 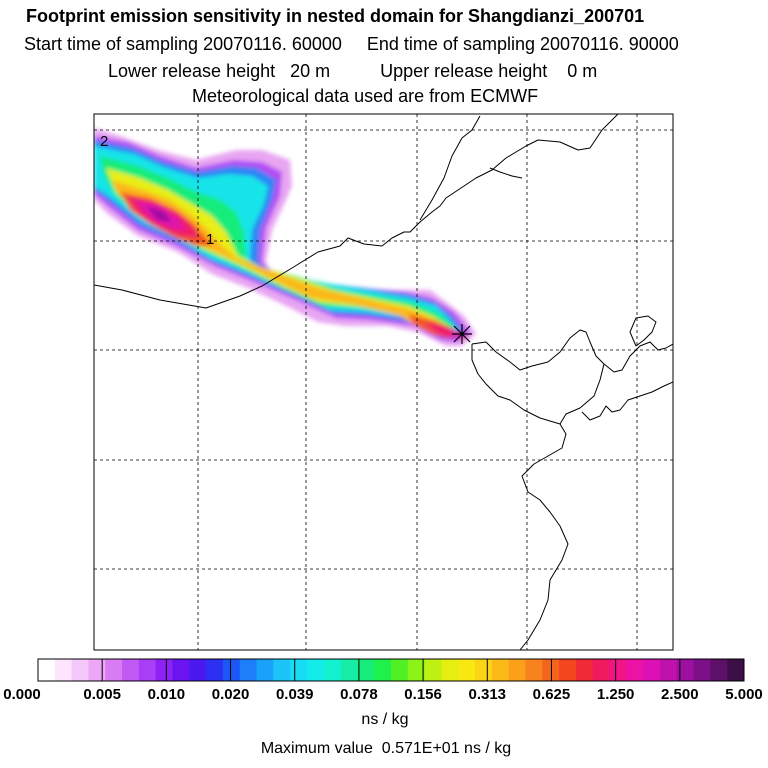 What do you see at coordinates (285, 237) in the screenshot?
I see `sensitivity-plume` at bounding box center [285, 237].